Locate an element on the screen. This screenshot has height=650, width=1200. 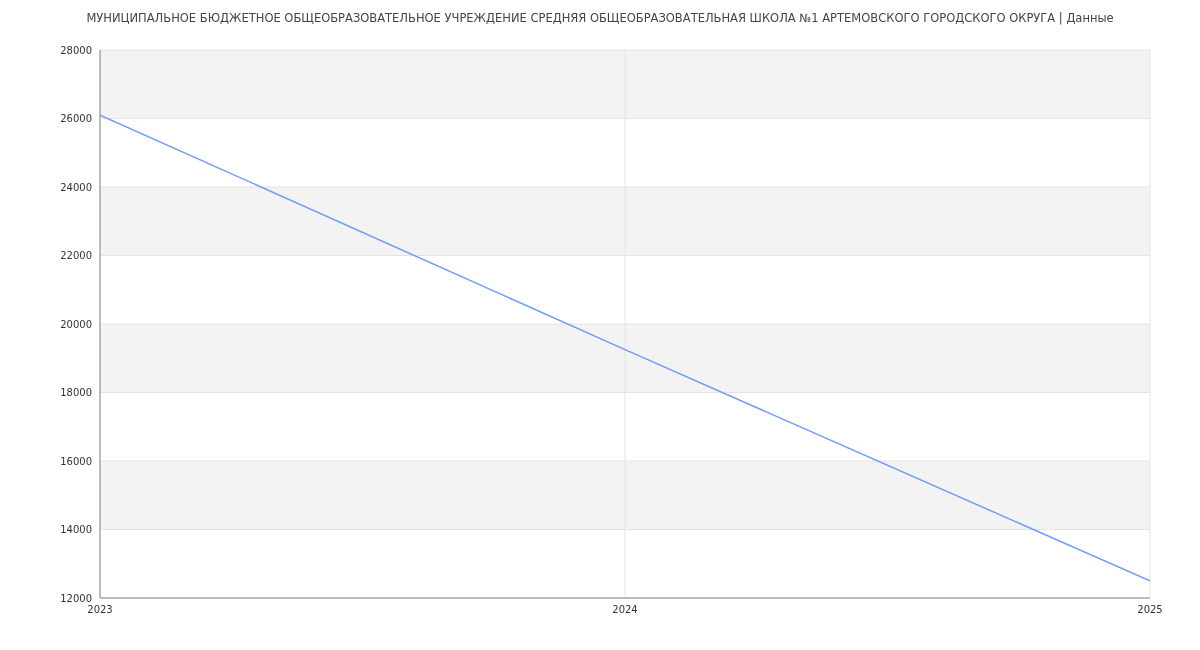
y-tick-label: 28000 is located at coordinates (76, 50).